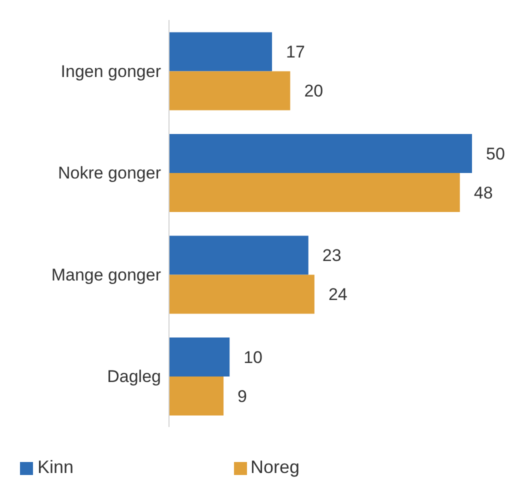 This screenshot has width=515, height=486. What do you see at coordinates (314, 91) in the screenshot?
I see `data-label: 20` at bounding box center [314, 91].